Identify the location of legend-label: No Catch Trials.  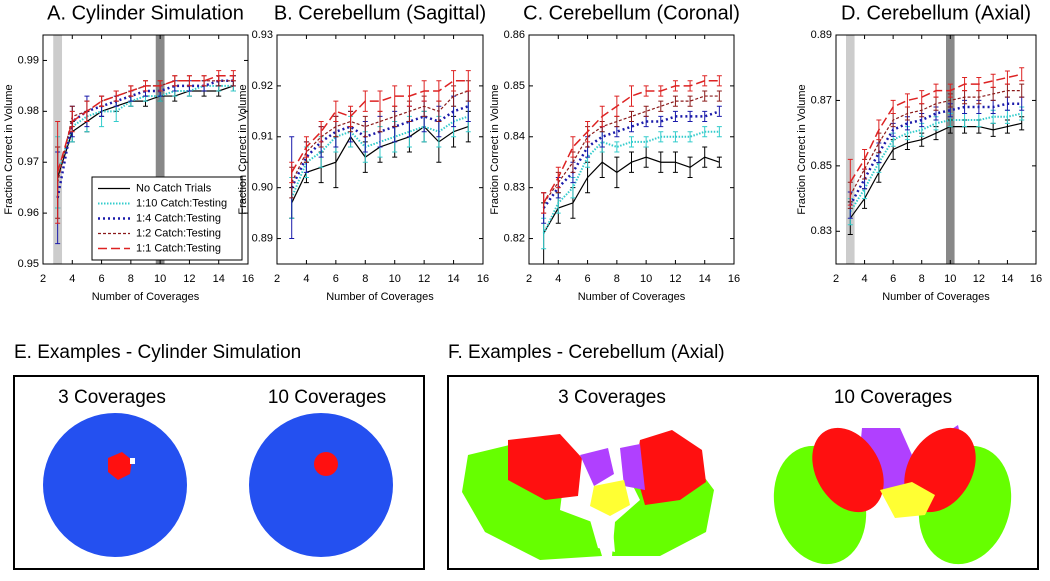
(174, 188).